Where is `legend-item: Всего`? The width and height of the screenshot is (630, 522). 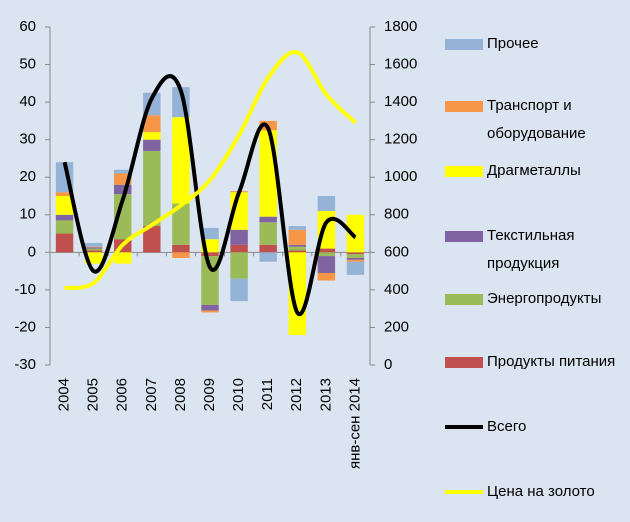 legend-item: Всего is located at coordinates (537, 427).